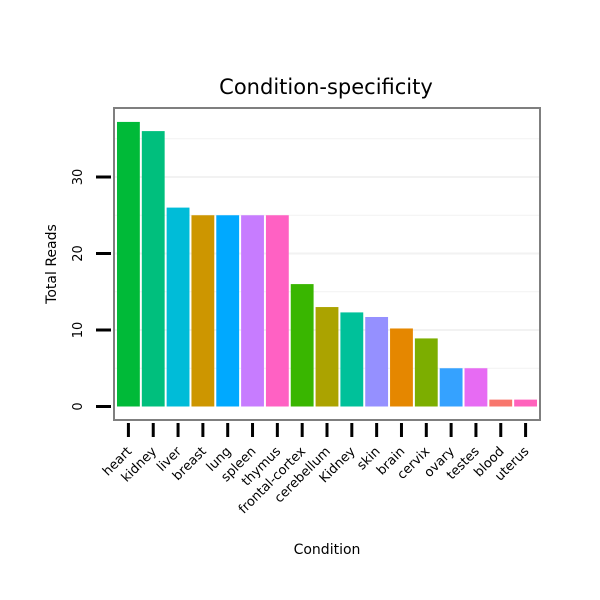  What do you see at coordinates (327, 550) in the screenshot?
I see `x-axis-label: Condition` at bounding box center [327, 550].